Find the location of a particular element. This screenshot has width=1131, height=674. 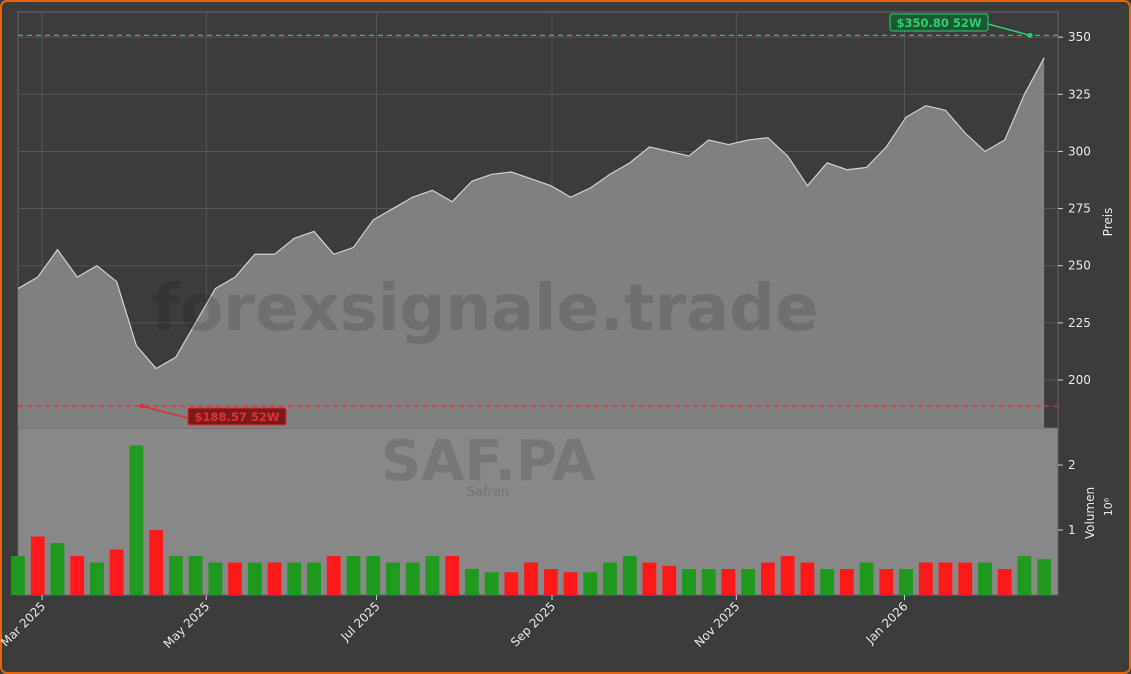

watermark: forexsignale.trade is located at coordinates (485, 309).